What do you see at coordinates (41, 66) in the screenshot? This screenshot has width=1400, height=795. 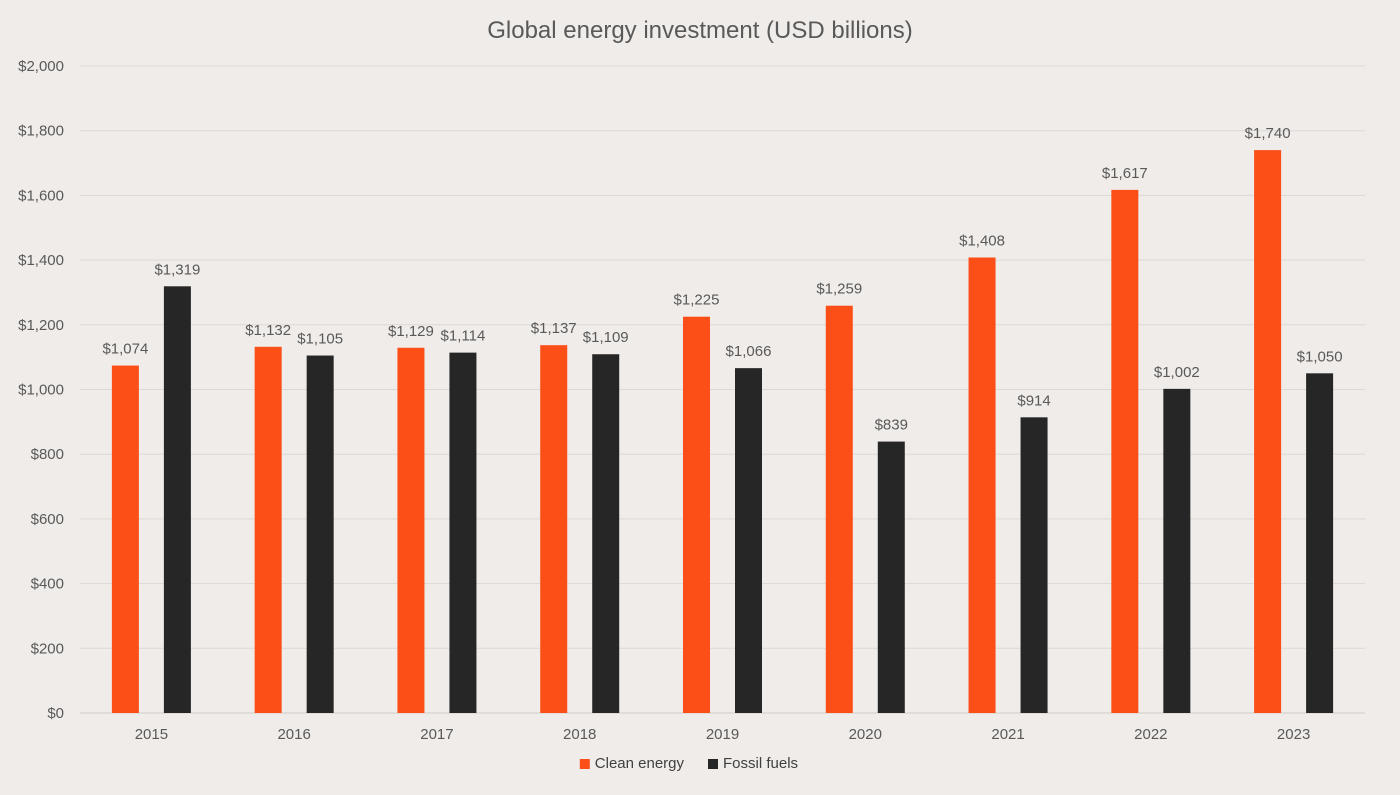 I see `y-tick-label: $2,000` at bounding box center [41, 66].